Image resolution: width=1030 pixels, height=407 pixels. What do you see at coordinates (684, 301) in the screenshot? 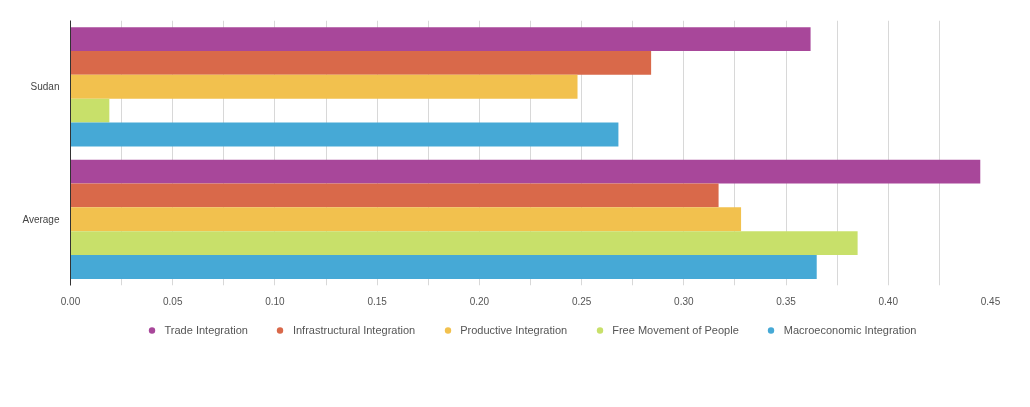
I see `x-tick-label: 0.30` at bounding box center [684, 301].